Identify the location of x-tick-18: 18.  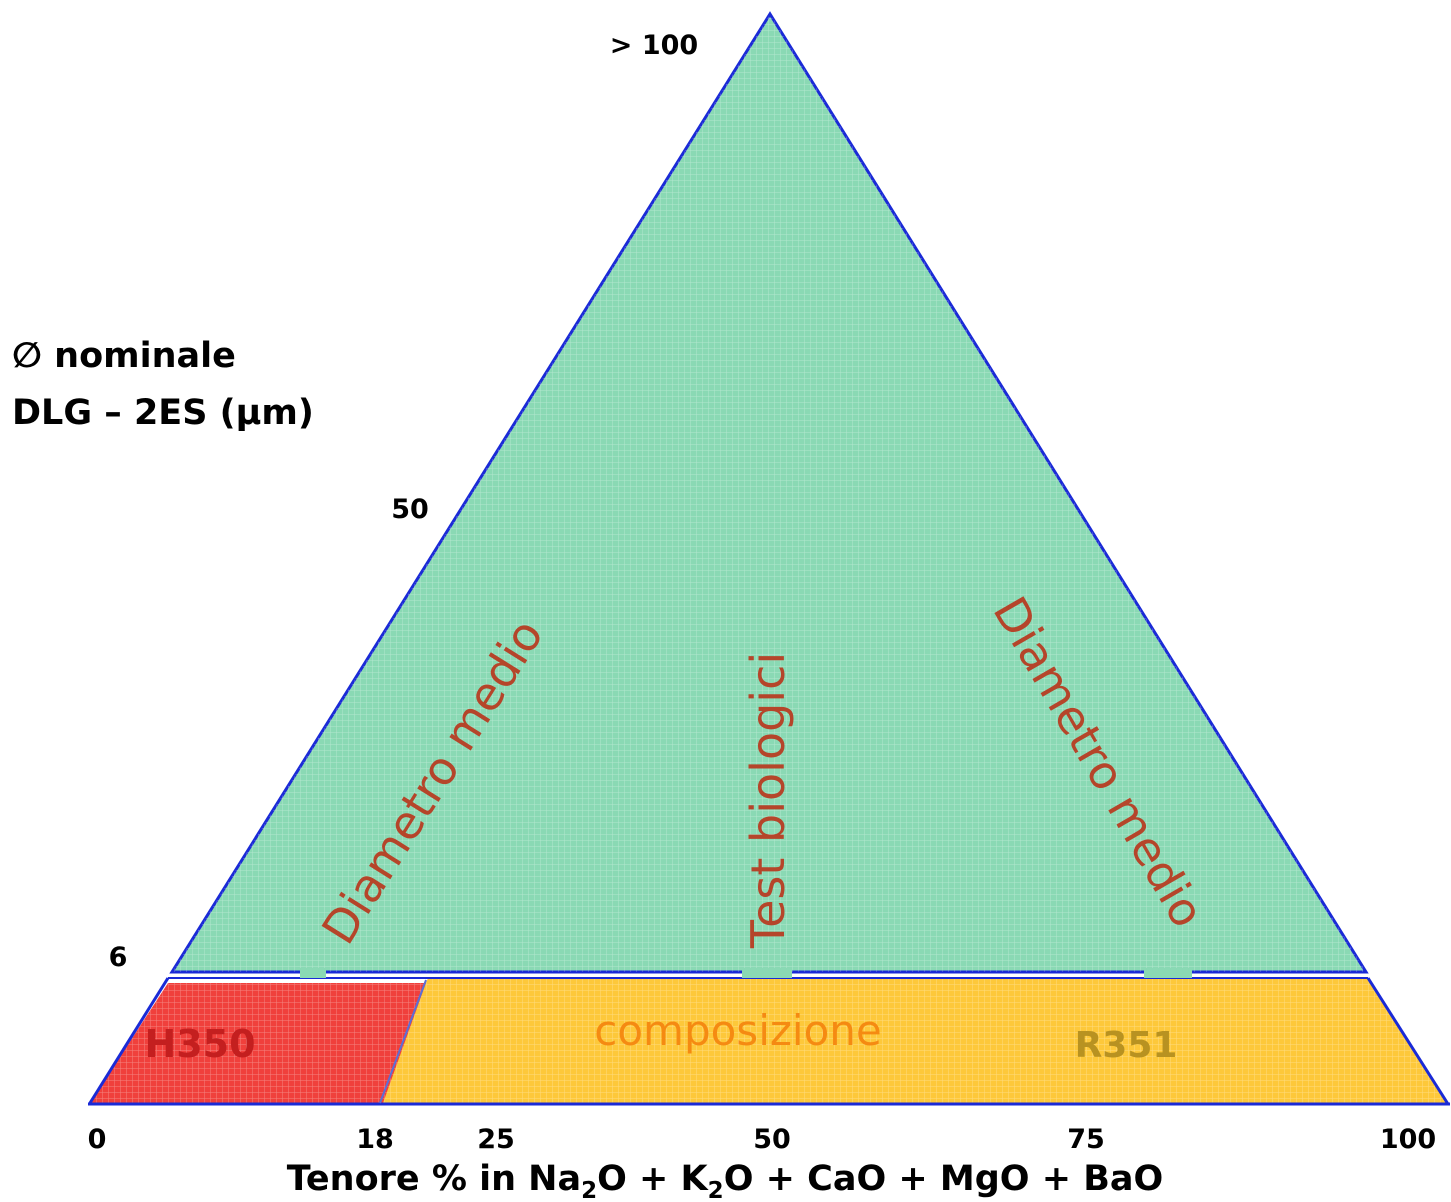
(375, 1139).